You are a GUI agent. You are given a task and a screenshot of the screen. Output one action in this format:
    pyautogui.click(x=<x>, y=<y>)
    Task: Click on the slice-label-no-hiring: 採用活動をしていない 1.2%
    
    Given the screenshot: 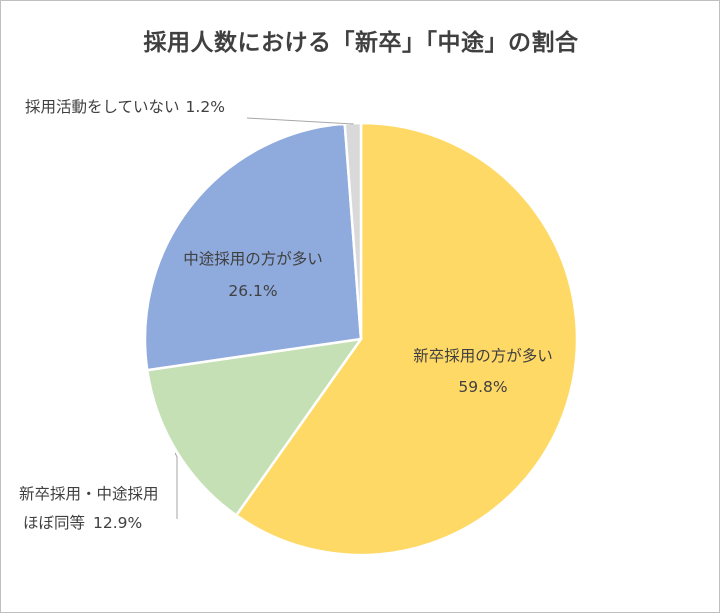 What is the action you would take?
    pyautogui.click(x=125, y=107)
    